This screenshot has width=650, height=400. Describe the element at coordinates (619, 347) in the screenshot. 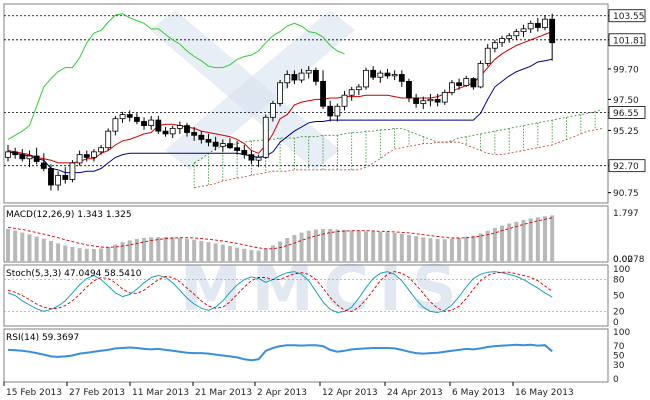

I see `rsi-tick-label: 70` at that location.